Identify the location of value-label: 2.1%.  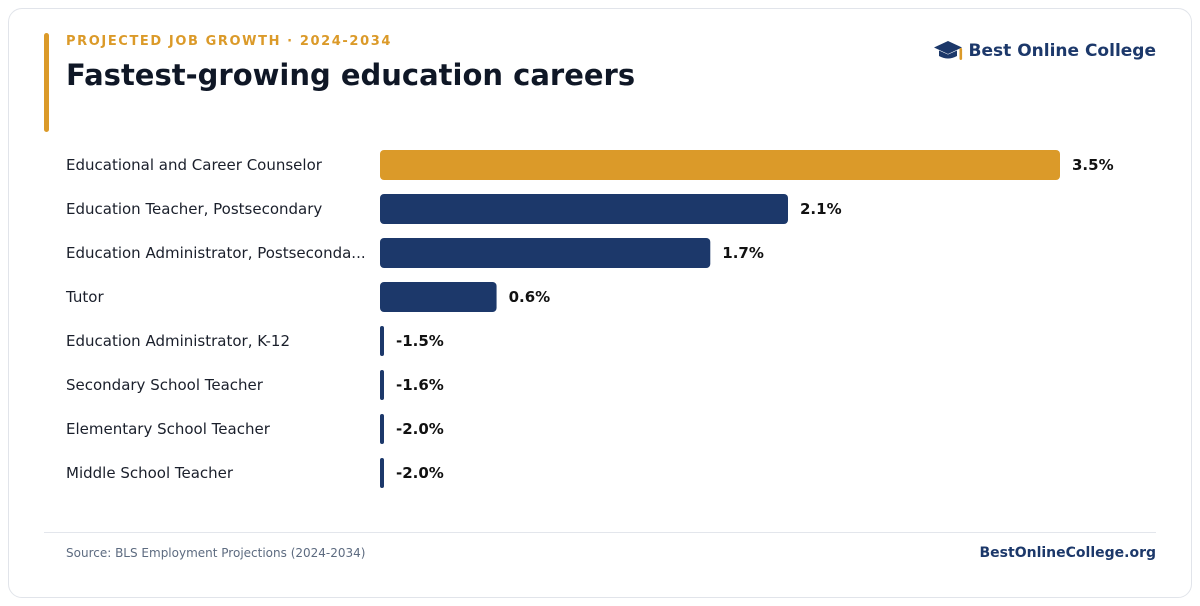
(821, 209).